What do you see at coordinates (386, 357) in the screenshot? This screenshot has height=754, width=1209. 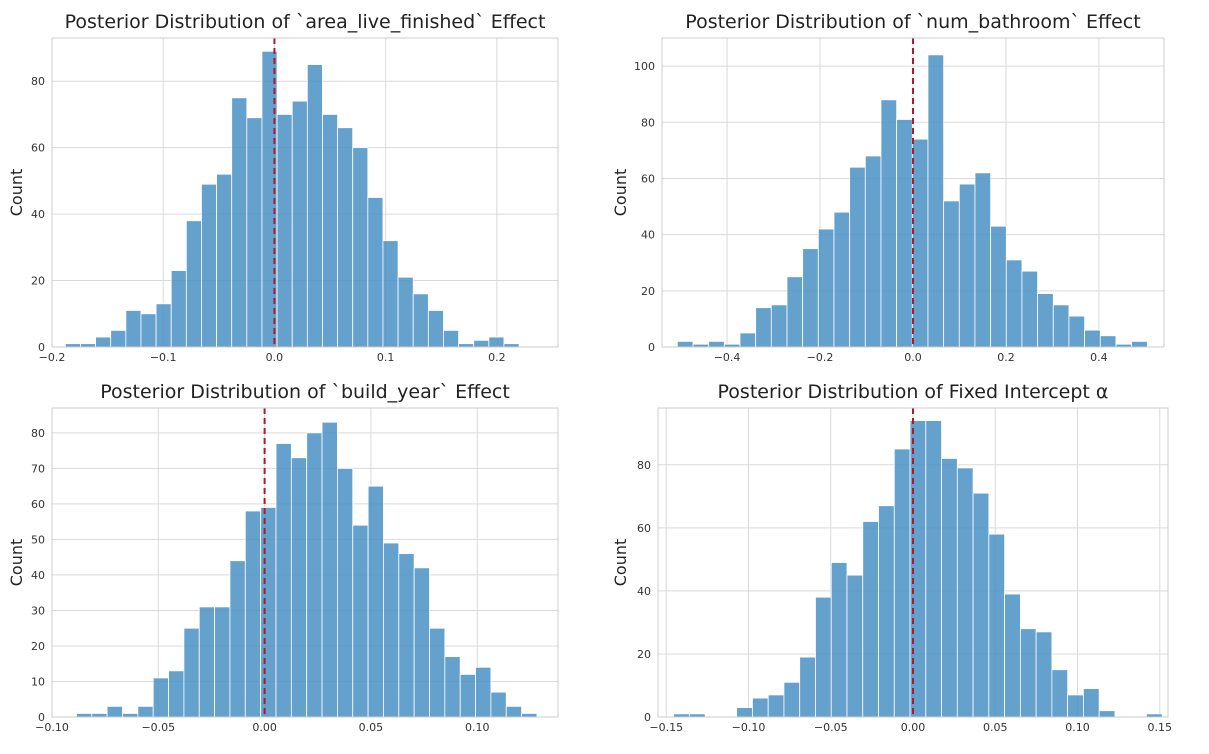 I see `x-tick-label: 0.1` at bounding box center [386, 357].